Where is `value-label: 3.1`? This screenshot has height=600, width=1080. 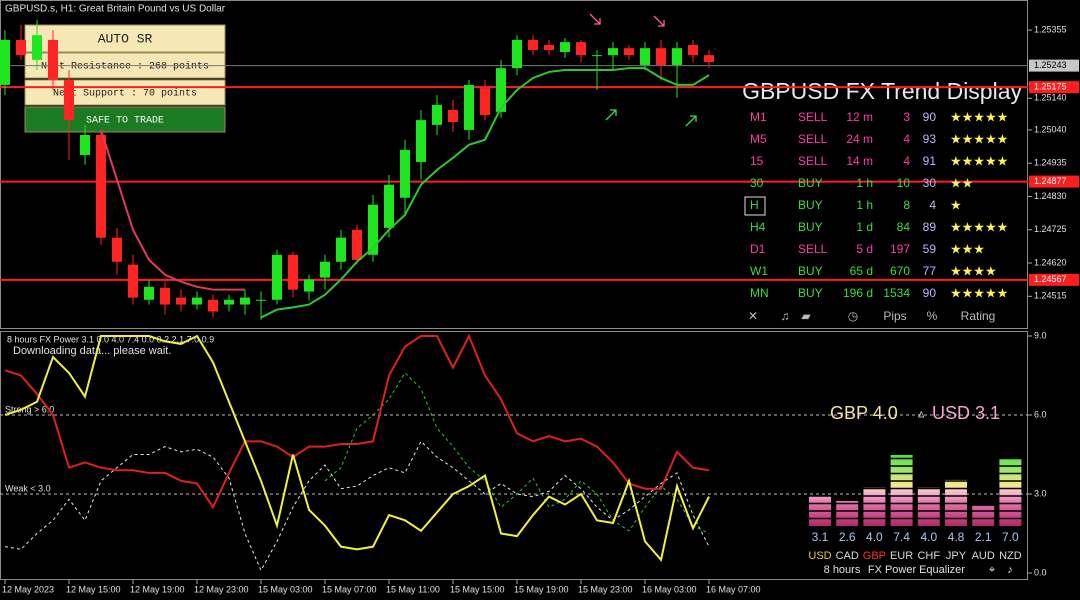 value-label: 3.1 is located at coordinates (820, 537).